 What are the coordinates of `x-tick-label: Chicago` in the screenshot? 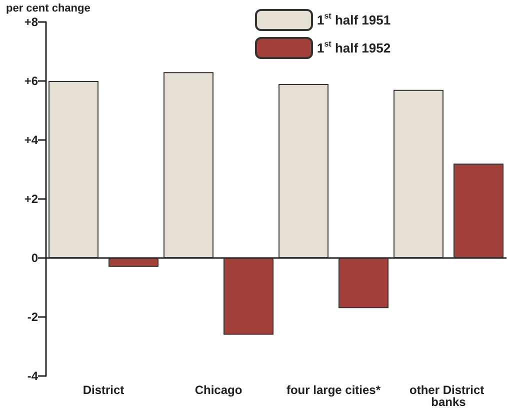 It's located at (218, 390).